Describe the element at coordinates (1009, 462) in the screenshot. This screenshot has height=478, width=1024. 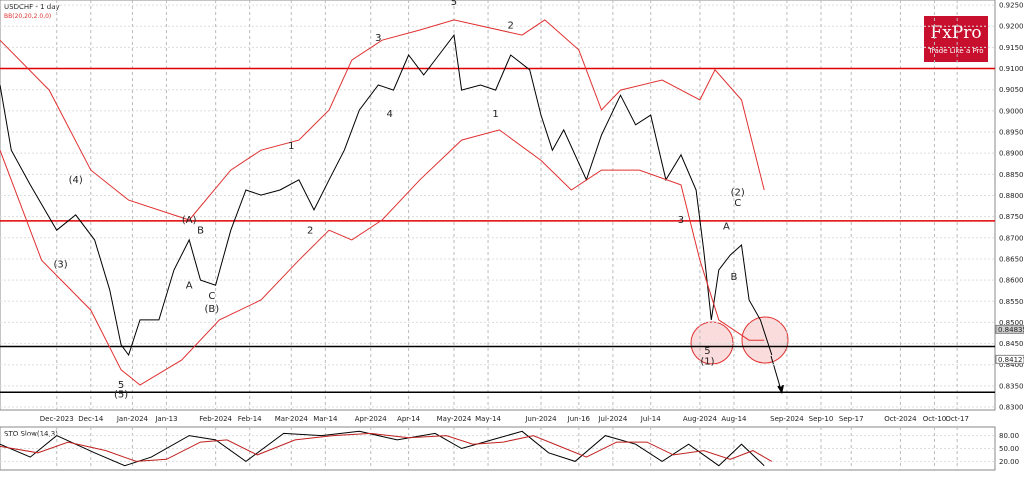
I see `y-tick-label: 20.00` at that location.